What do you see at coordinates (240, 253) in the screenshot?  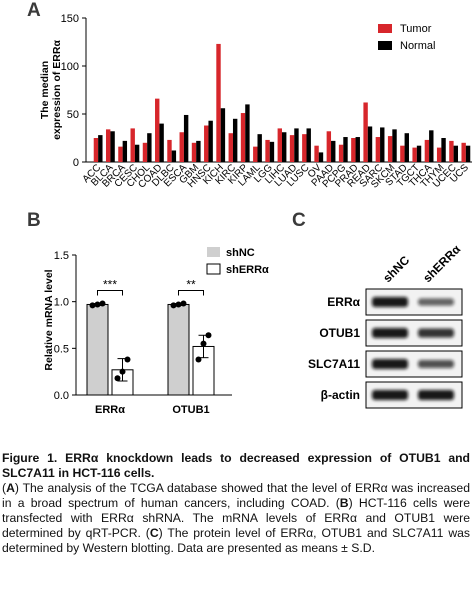 I see `legend-label: shNC` at bounding box center [240, 253].